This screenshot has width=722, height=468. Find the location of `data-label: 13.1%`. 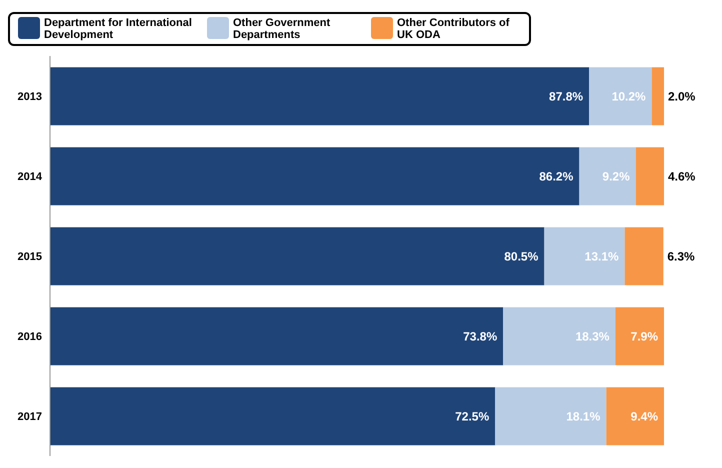

data-label: 13.1% is located at coordinates (602, 256).